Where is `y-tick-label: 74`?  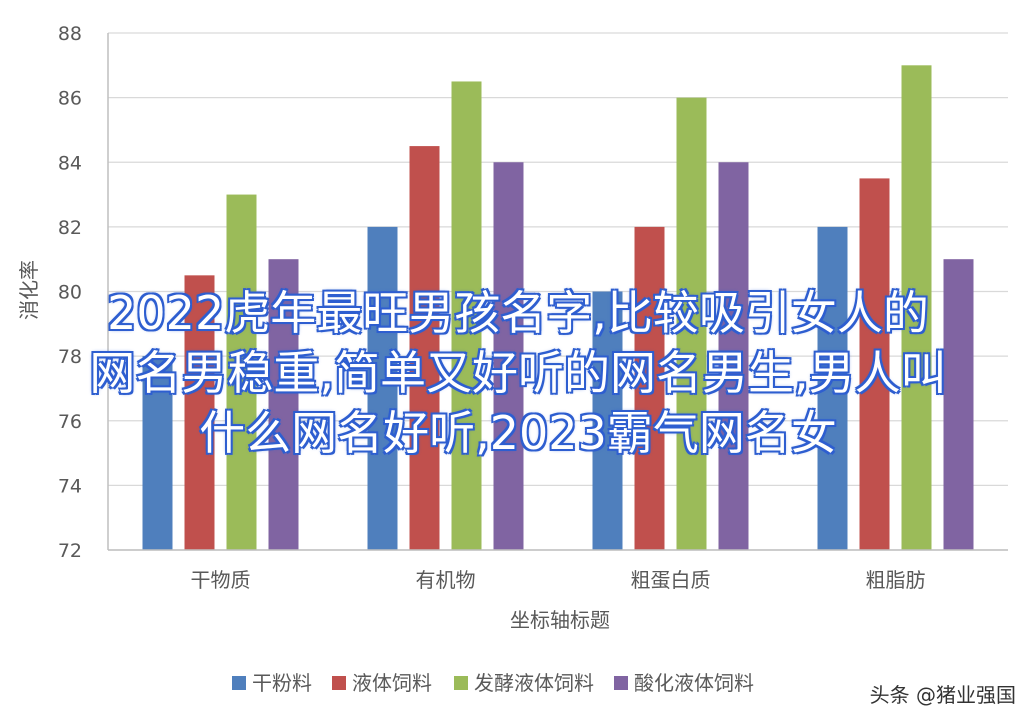 y-tick-label: 74 is located at coordinates (70, 486).